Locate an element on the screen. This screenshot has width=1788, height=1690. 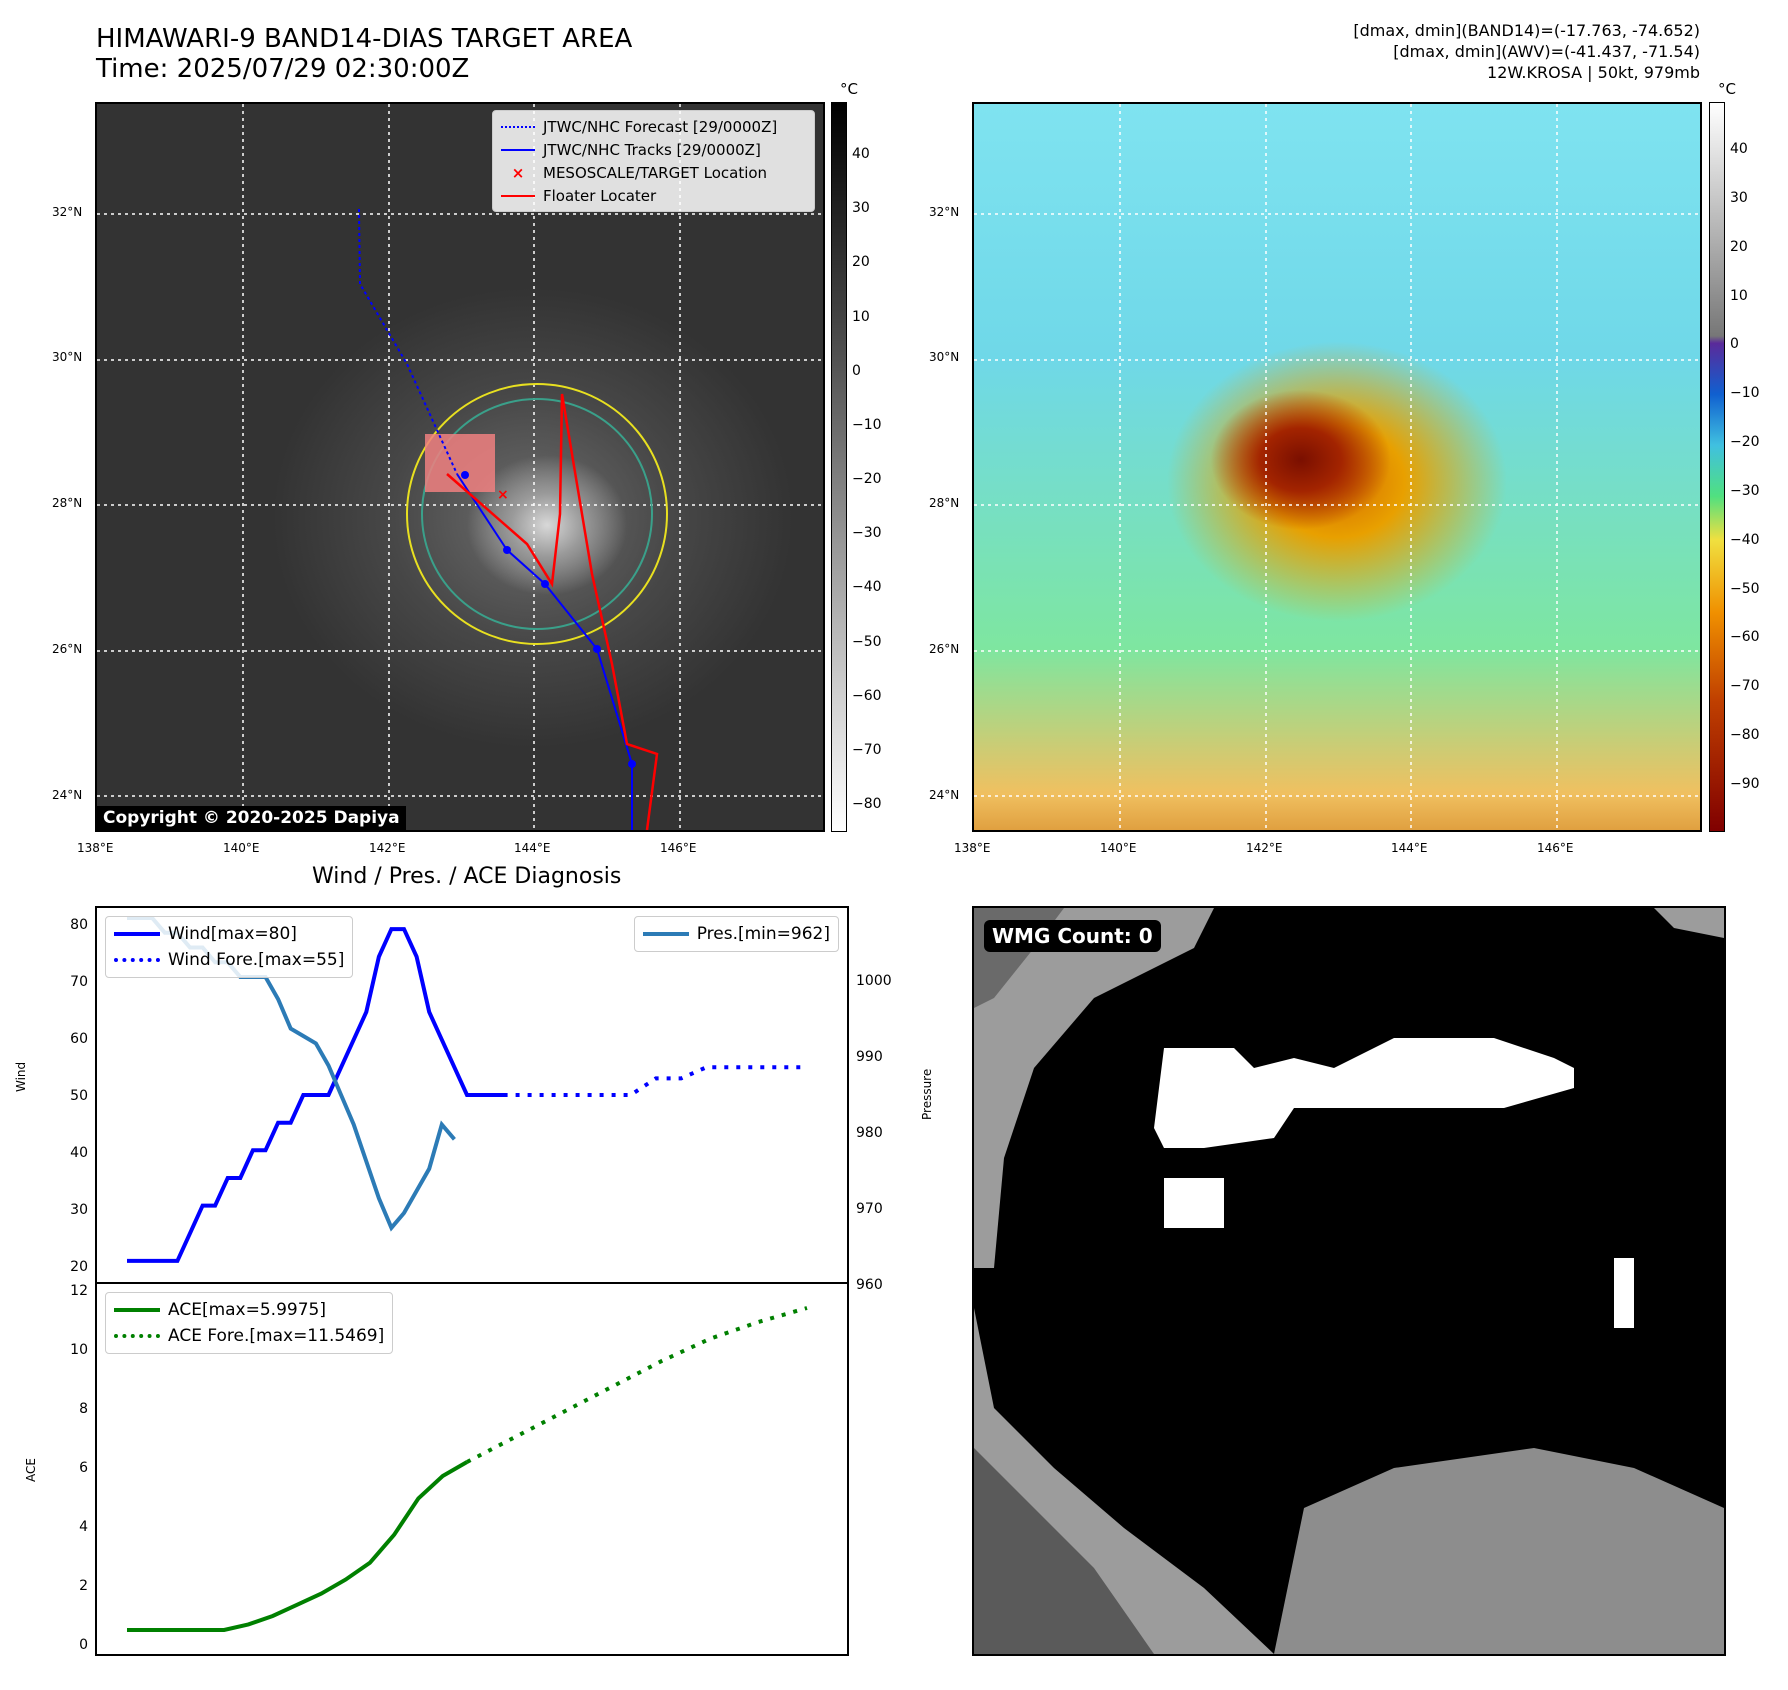
awv-colorbar-tick: −40 is located at coordinates (1745, 539).